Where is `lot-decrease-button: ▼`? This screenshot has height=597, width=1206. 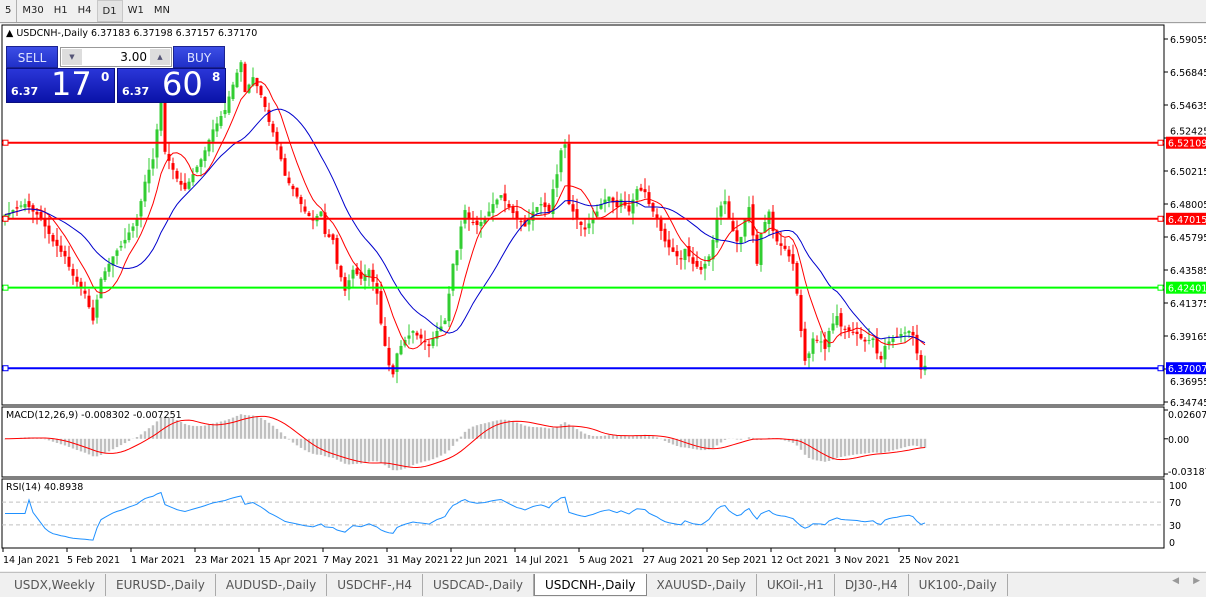 lot-decrease-button: ▼ is located at coordinates (72, 57).